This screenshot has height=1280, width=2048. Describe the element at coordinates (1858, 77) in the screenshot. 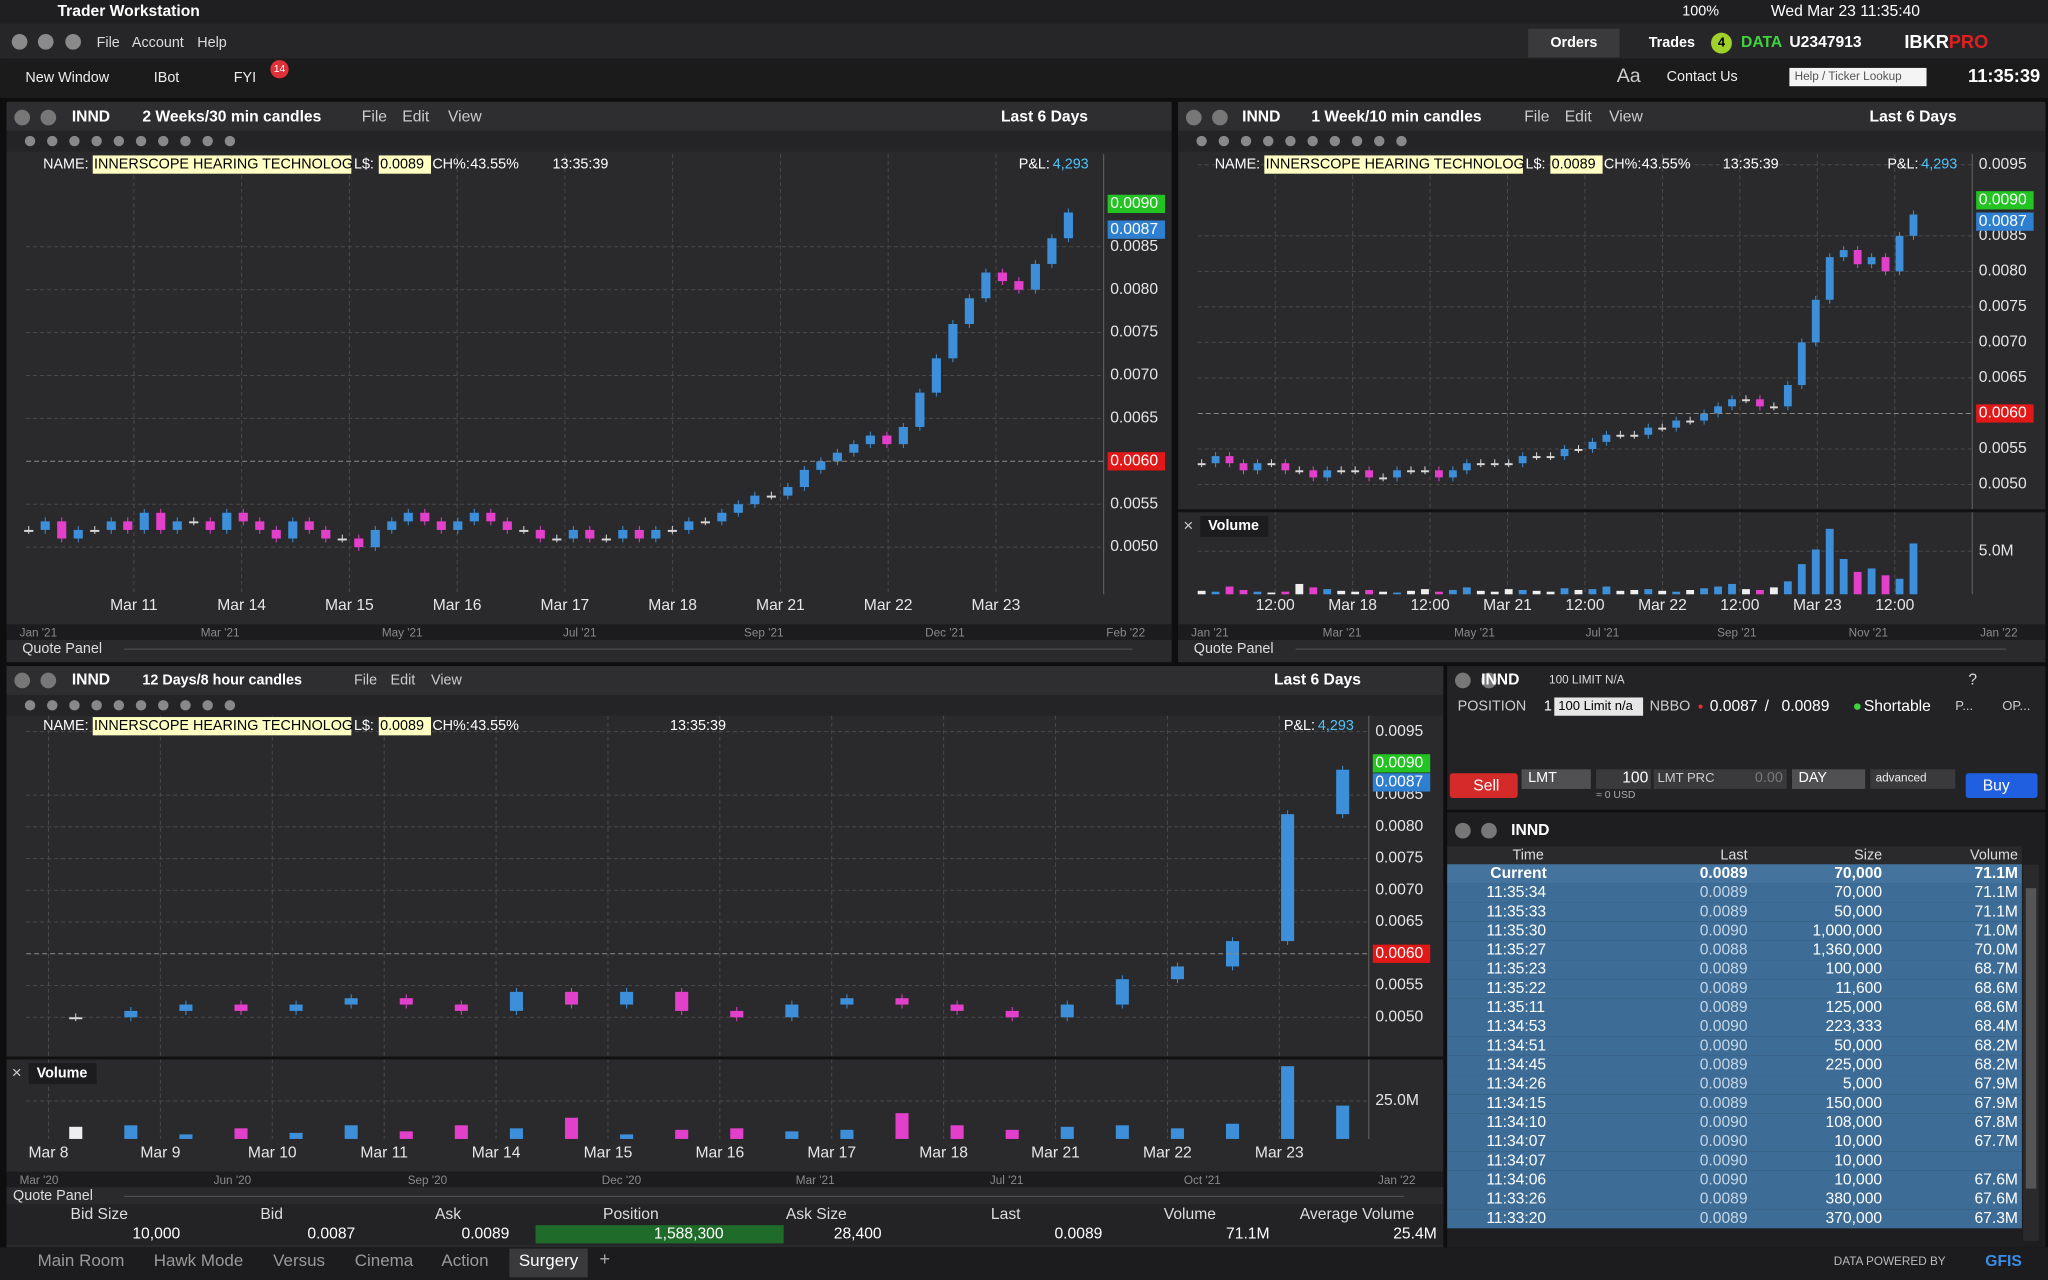

I see `lookup-box` at that location.